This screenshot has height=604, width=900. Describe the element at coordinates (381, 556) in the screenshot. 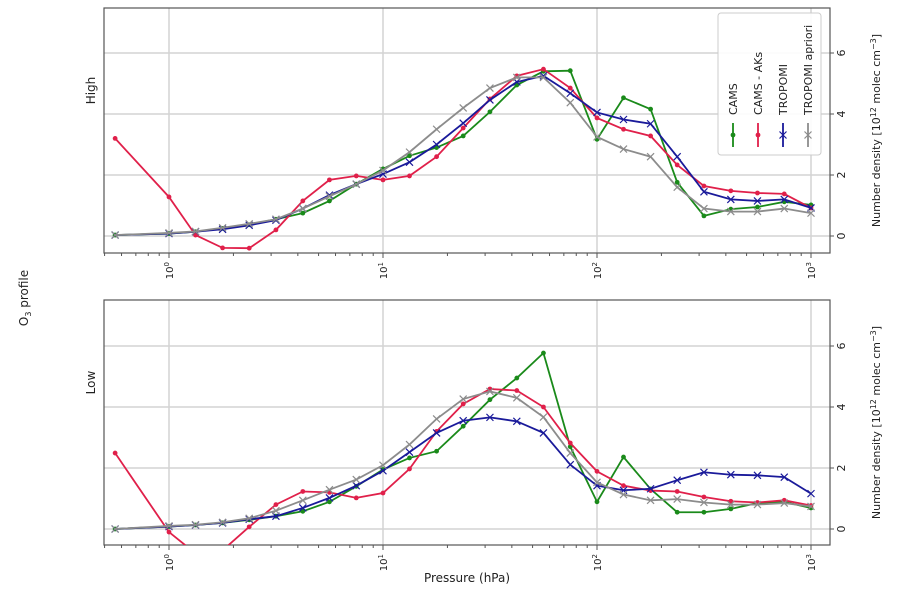

I see `x-tick-exp: 1` at that location.